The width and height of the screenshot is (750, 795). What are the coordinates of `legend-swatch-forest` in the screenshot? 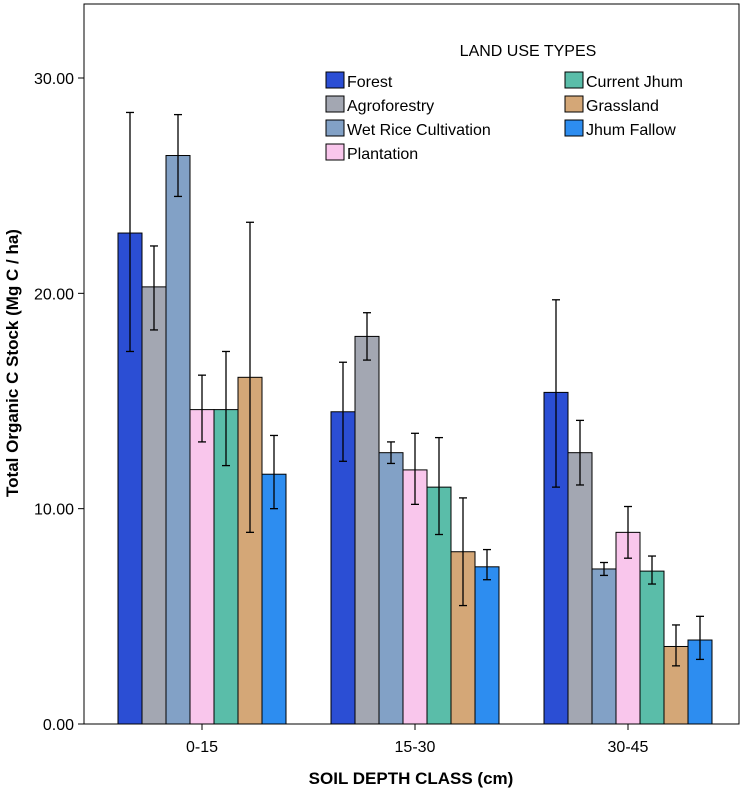 It's located at (335, 80).